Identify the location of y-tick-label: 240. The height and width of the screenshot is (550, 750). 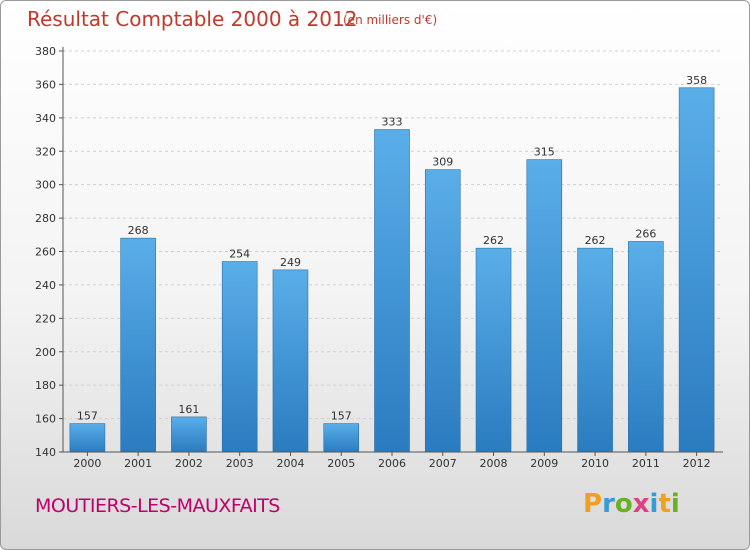
(45, 285).